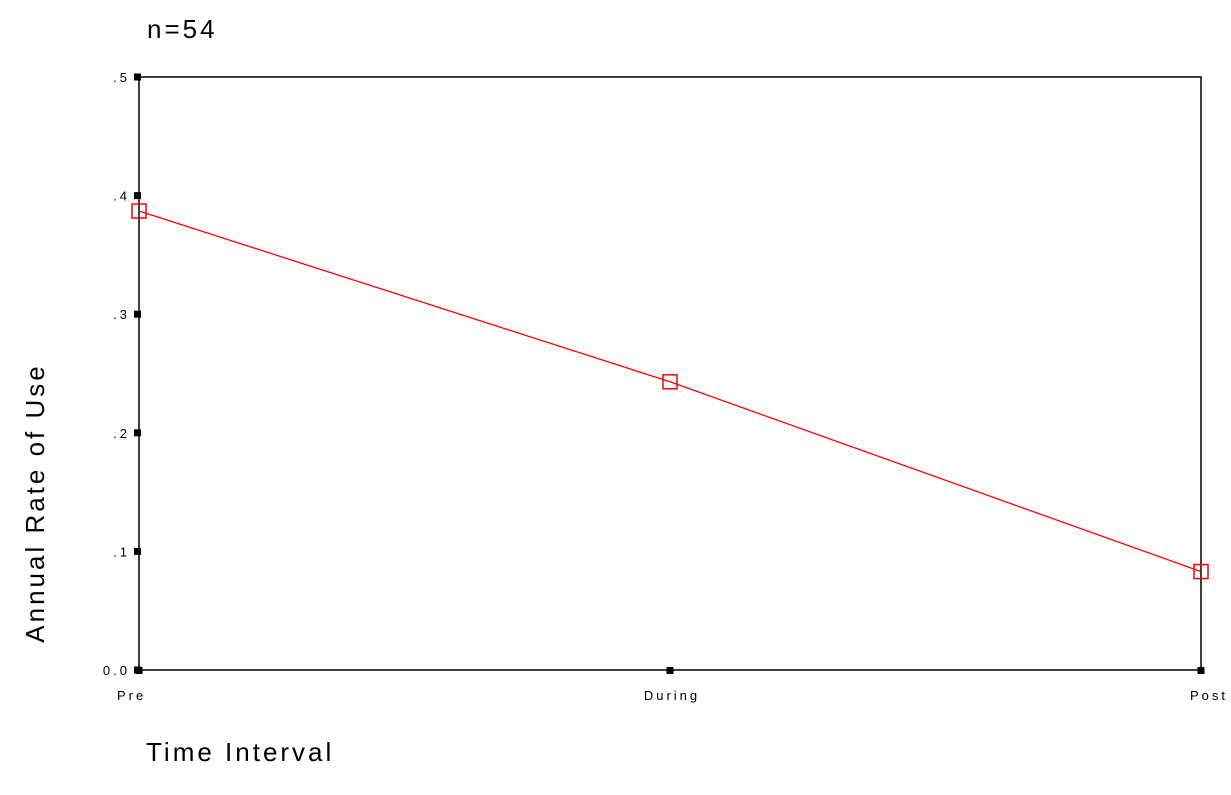  What do you see at coordinates (121, 77) in the screenshot?
I see `y-tick-label: .5` at bounding box center [121, 77].